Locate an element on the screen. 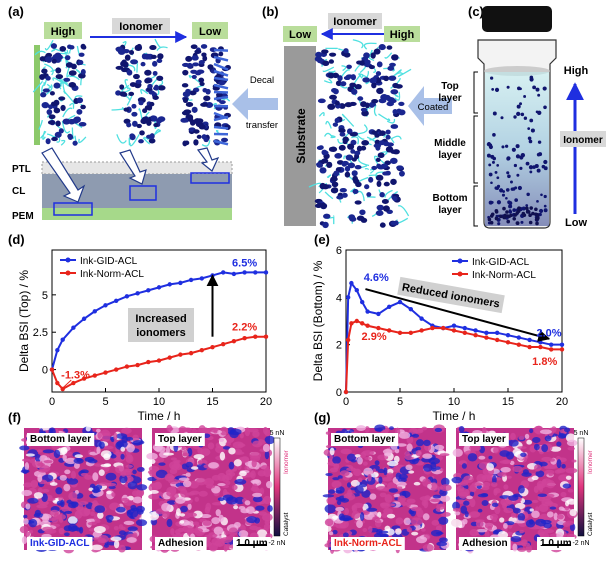  ptl-label: PTL is located at coordinates (21, 169).